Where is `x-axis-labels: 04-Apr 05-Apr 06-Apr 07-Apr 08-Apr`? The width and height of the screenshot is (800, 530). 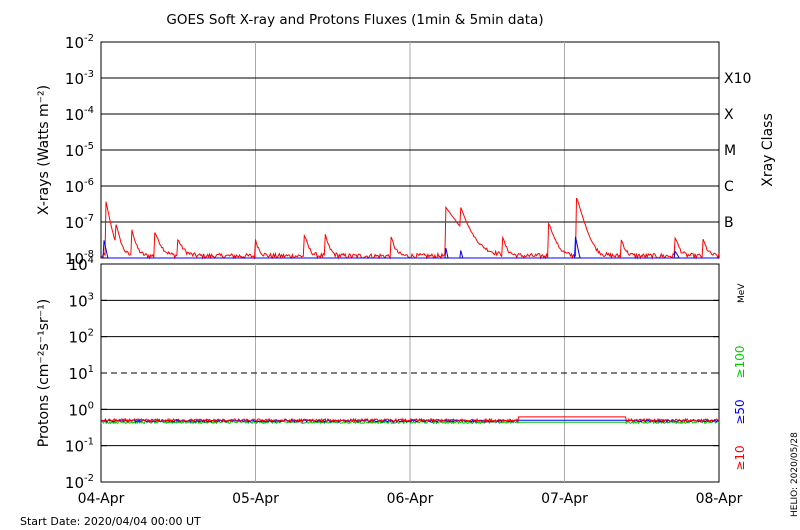 x-axis-labels: 04-Apr 05-Apr 06-Apr 07-Apr 08-Apr is located at coordinates (410, 499).